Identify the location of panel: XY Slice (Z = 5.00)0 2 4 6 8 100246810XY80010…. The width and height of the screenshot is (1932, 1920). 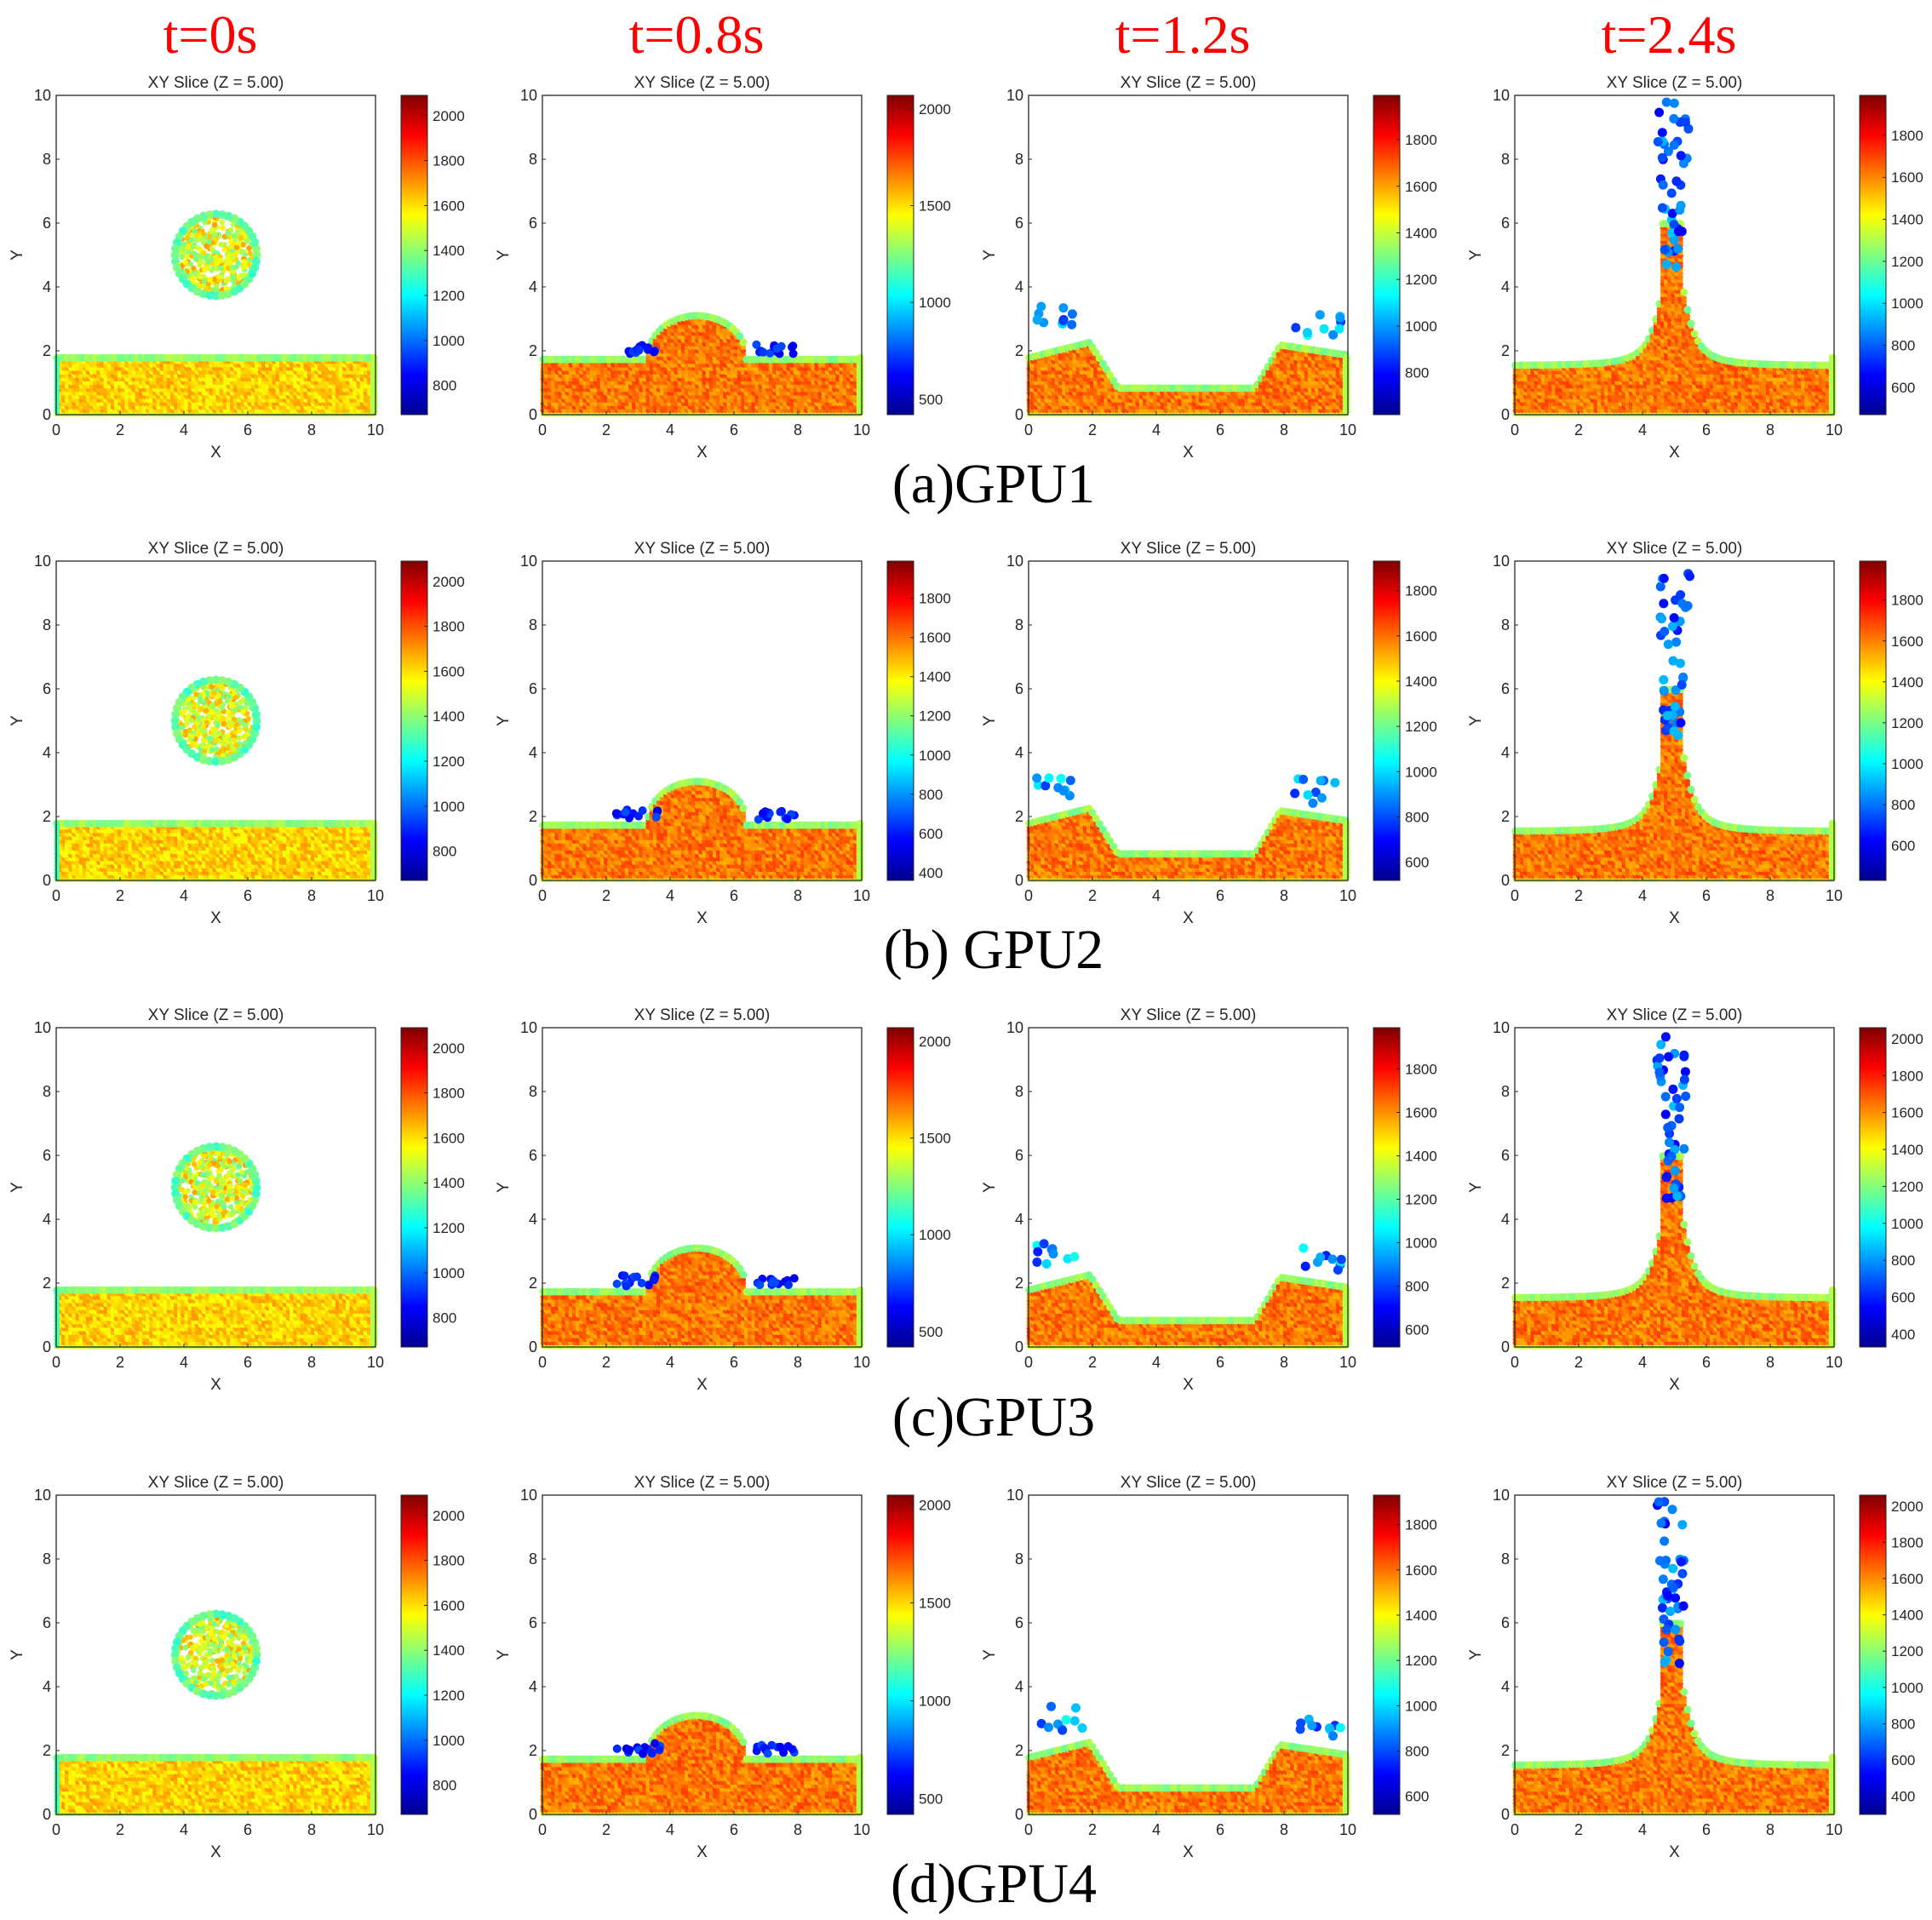
(1209, 268).